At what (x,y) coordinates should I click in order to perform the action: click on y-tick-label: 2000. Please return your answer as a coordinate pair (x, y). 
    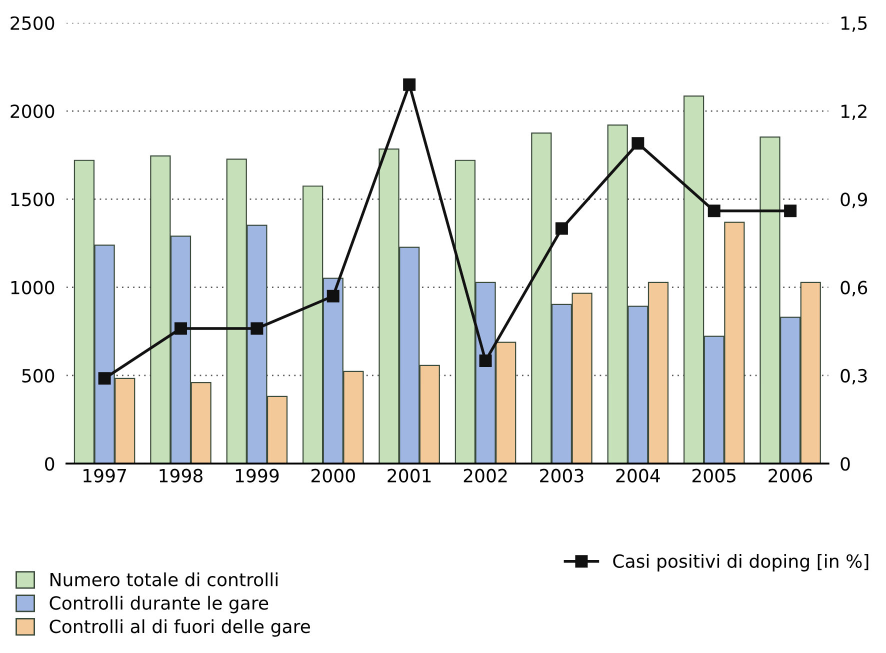
    Looking at the image, I should click on (32, 111).